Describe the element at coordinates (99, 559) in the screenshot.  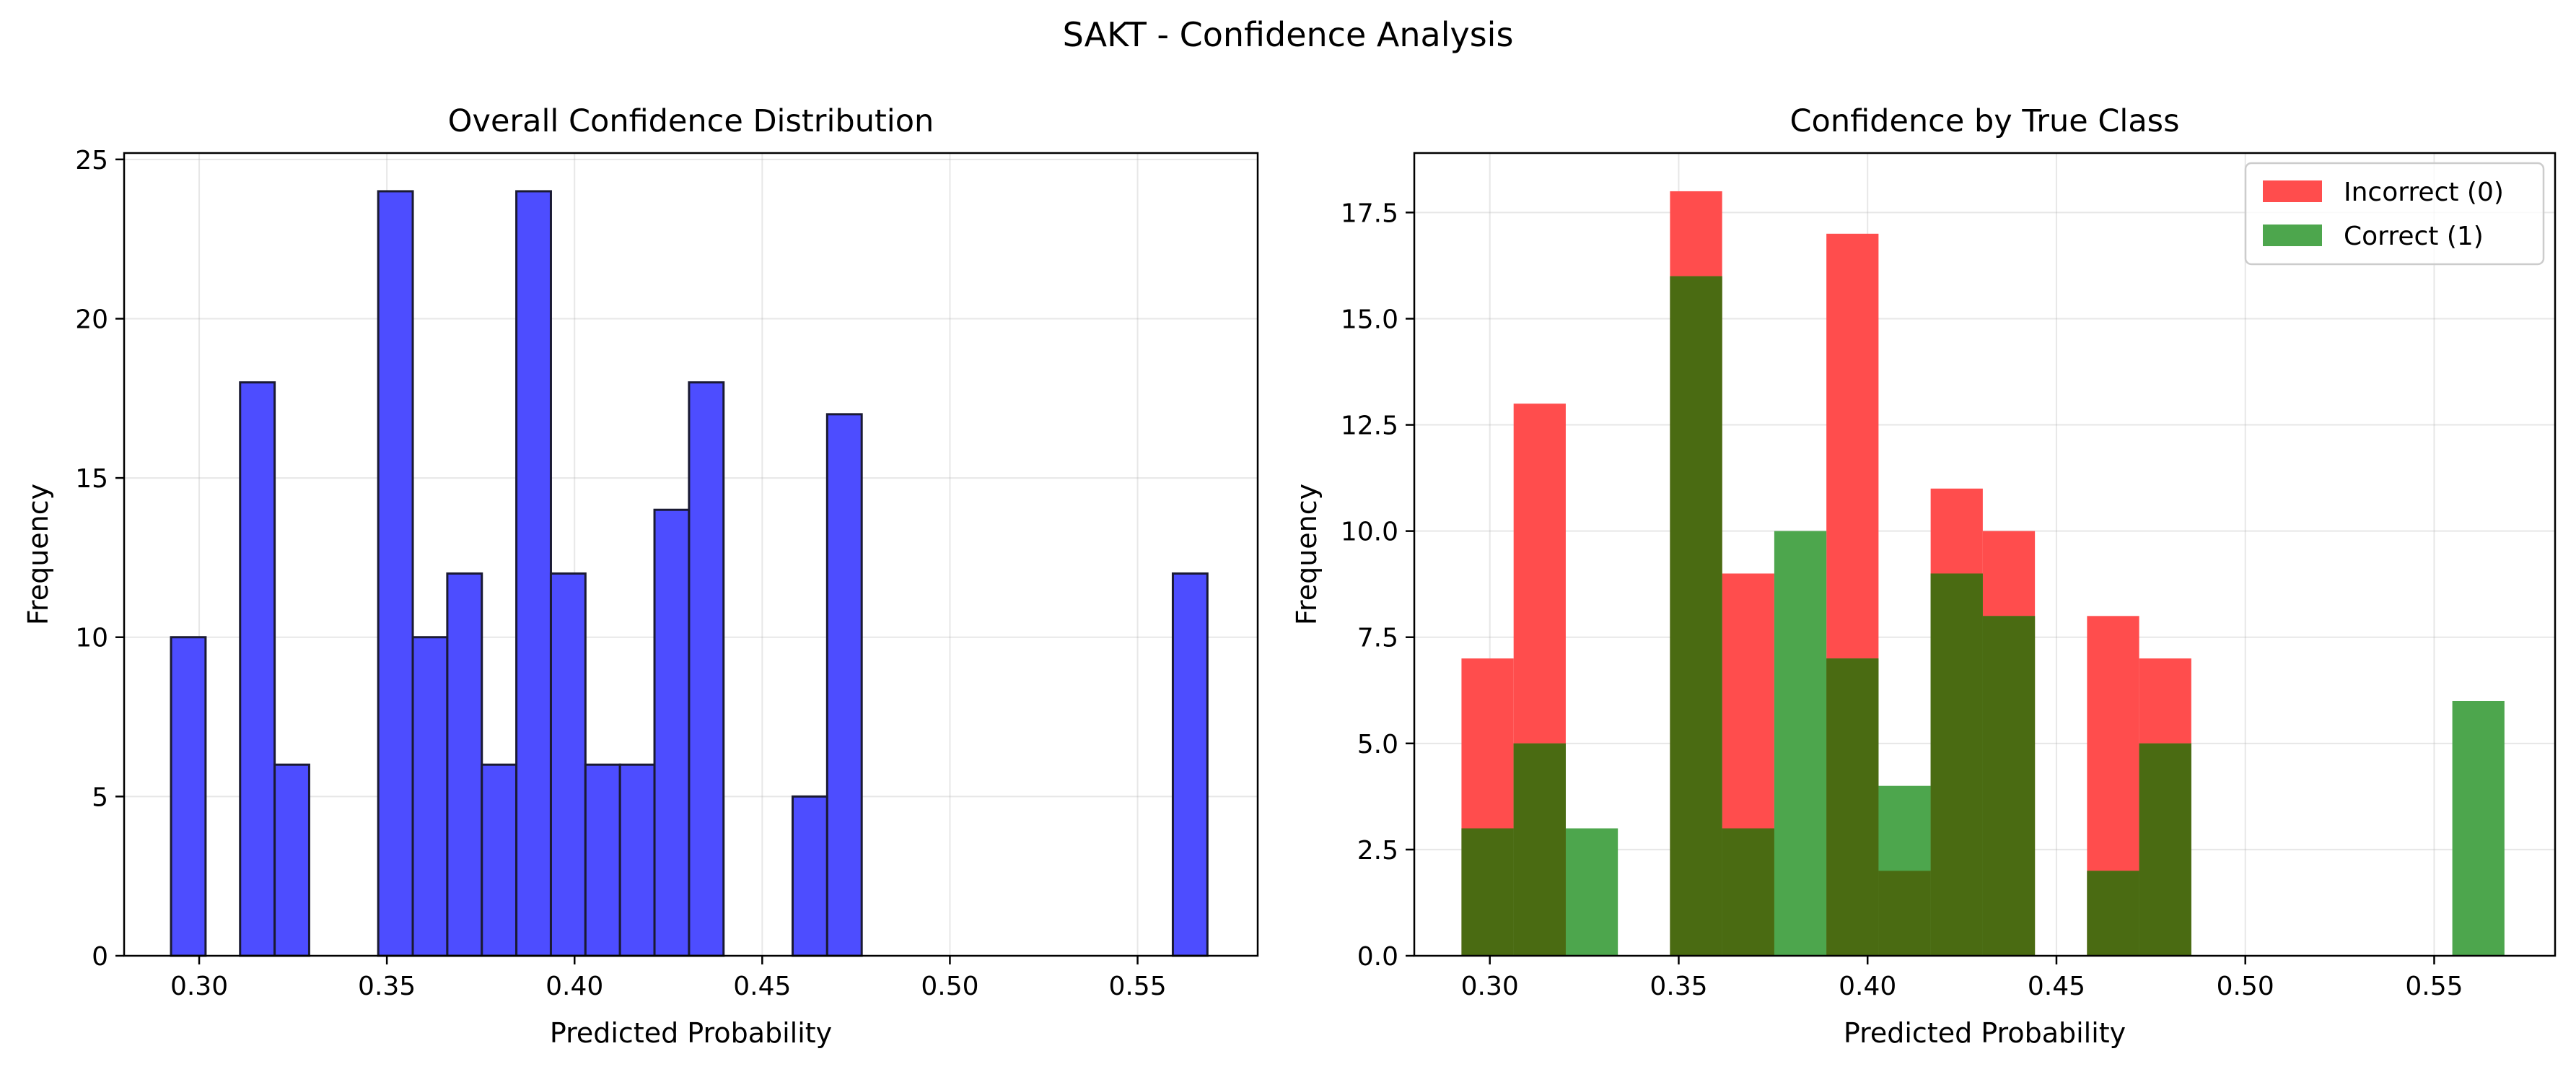
I see `y-axis: 0 5 10 15 20 25` at that location.